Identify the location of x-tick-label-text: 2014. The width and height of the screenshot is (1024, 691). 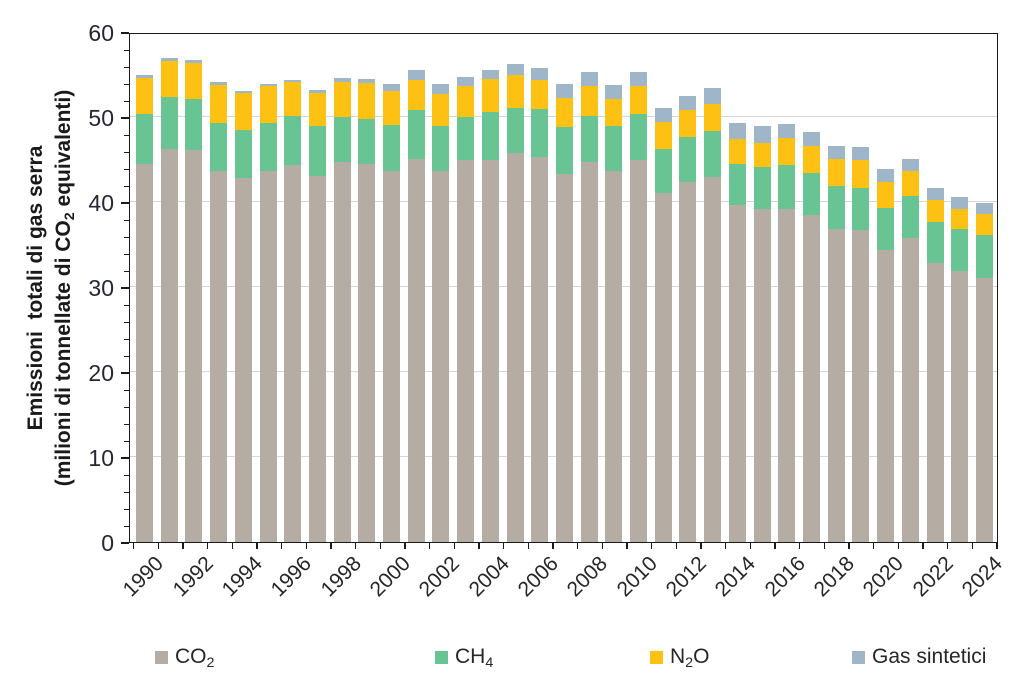
(736, 577).